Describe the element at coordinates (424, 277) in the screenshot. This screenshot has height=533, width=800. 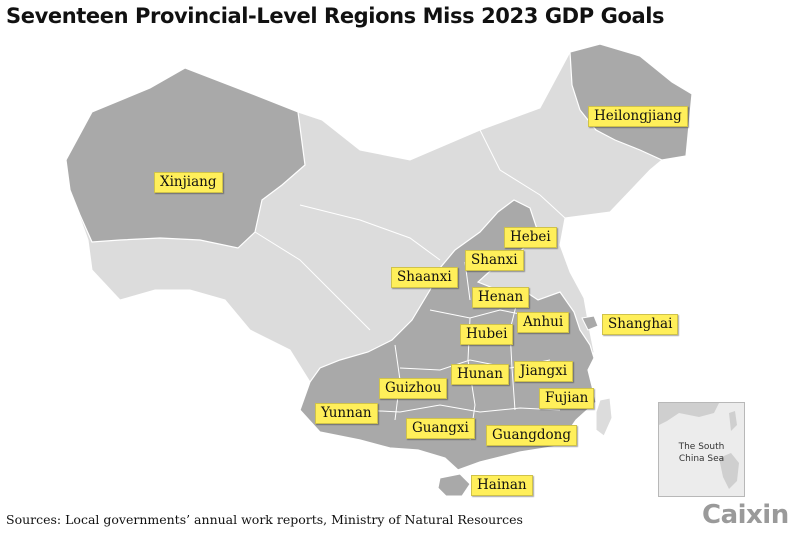
I see `label-shaanxi: Shaanxi` at that location.